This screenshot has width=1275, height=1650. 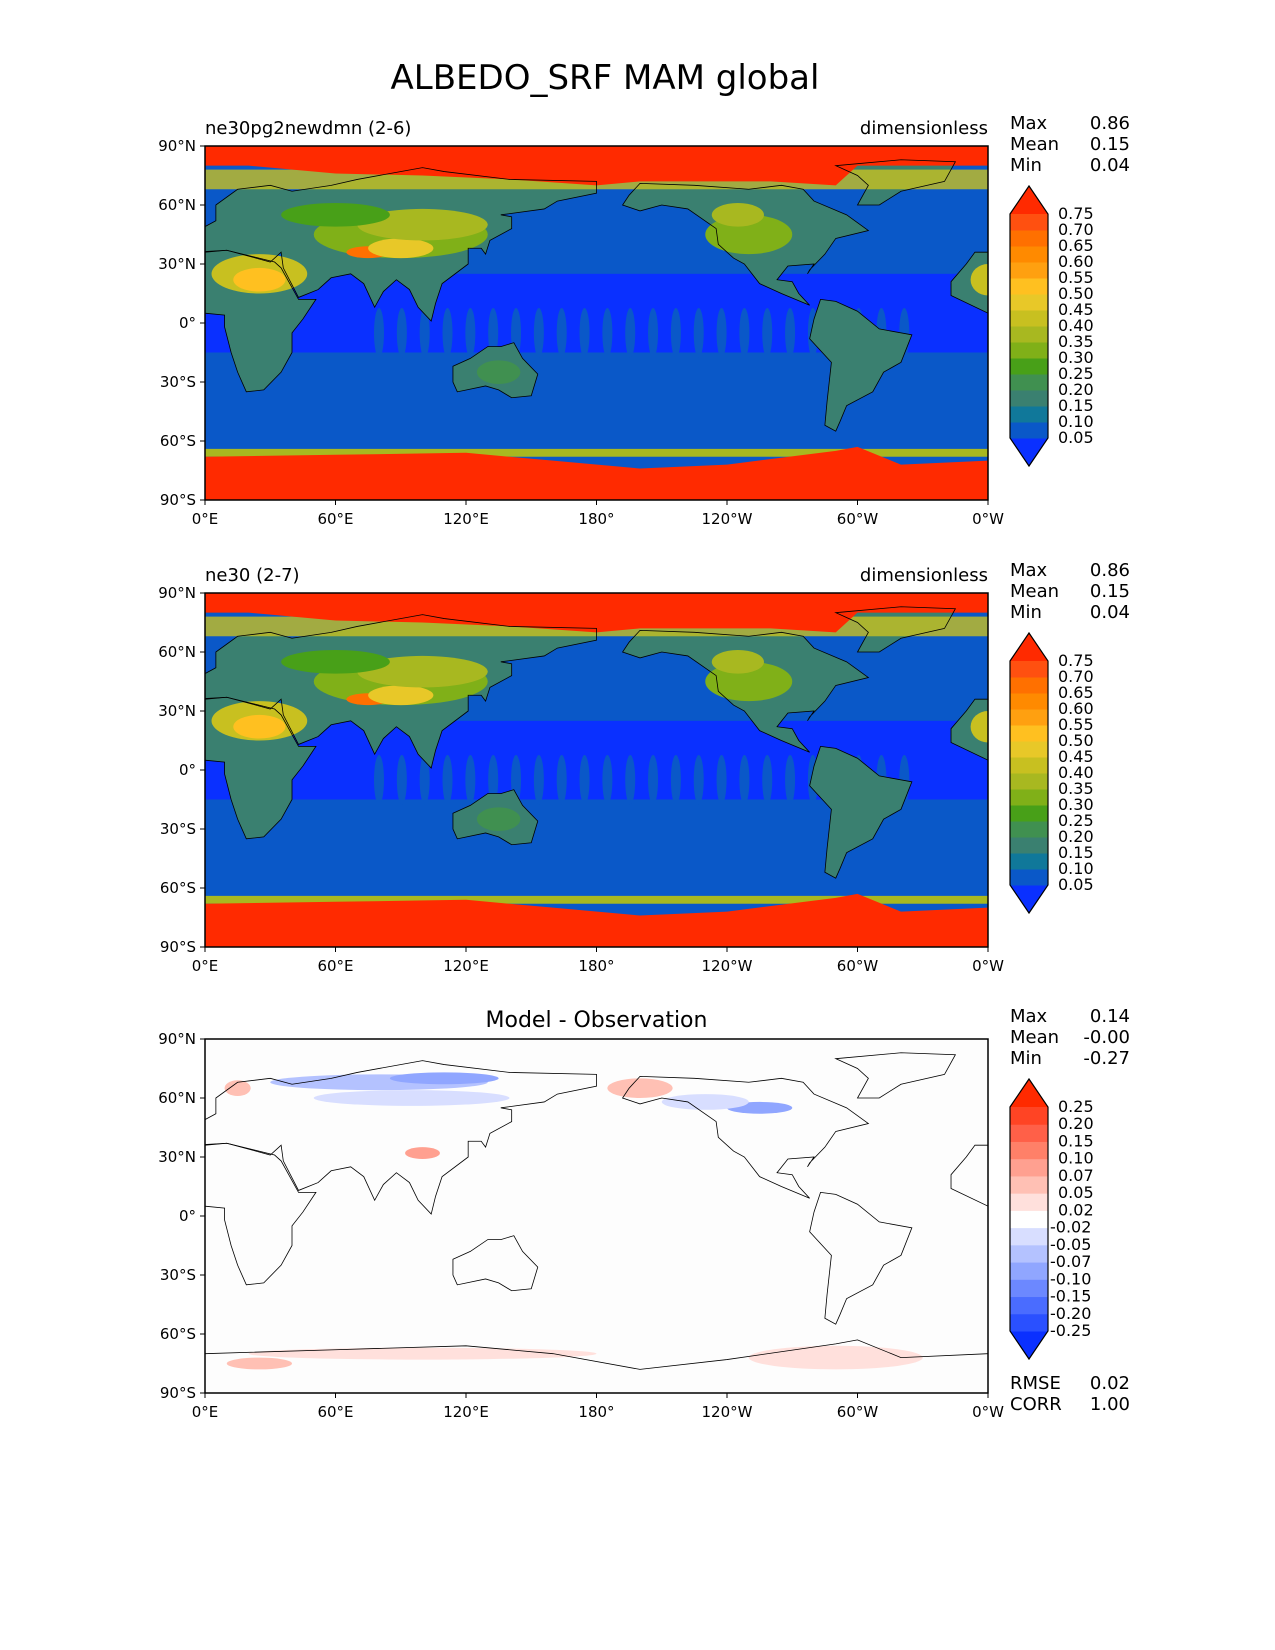 I want to click on footer-stat-label: RMSE, so click(x=1035, y=1383).